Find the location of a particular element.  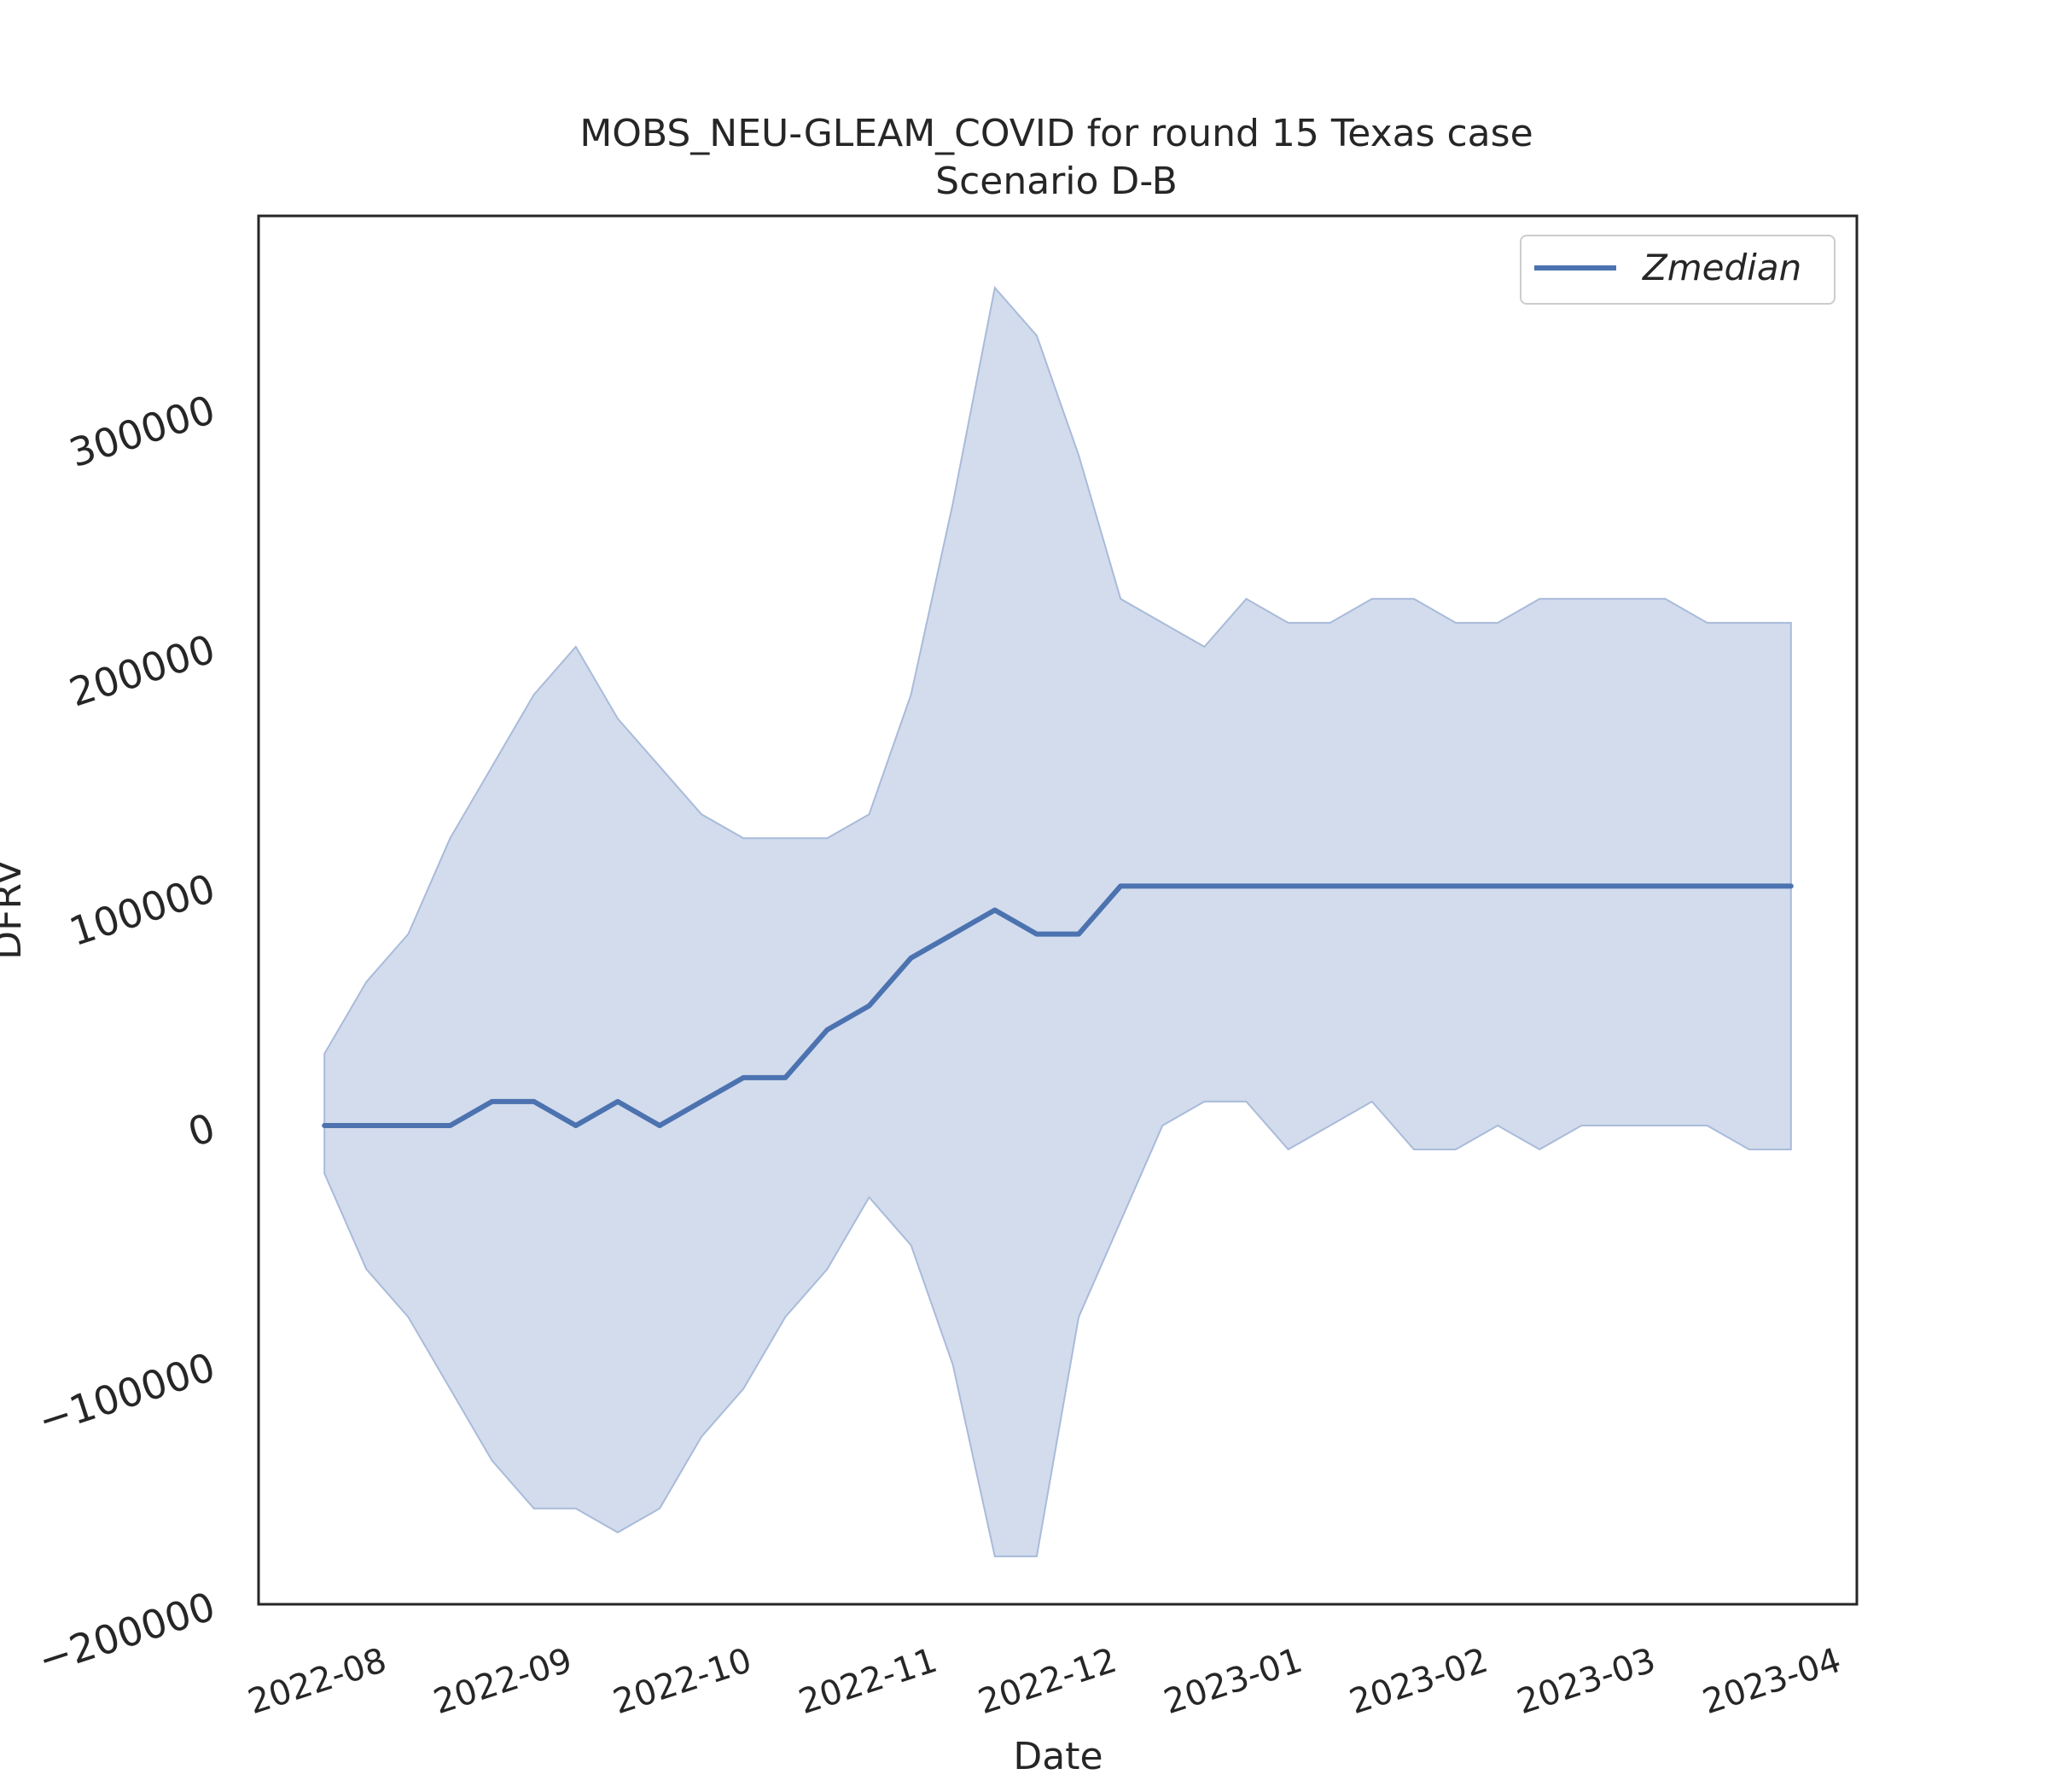

y-tick-label: −100000 is located at coordinates (126, 1394).